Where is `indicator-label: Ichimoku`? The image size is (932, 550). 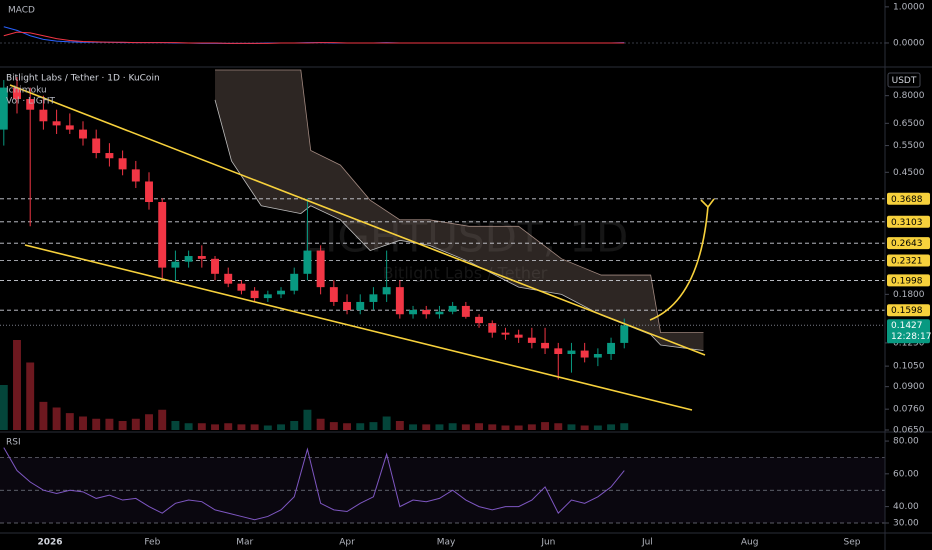 indicator-label: Ichimoku is located at coordinates (26, 91).